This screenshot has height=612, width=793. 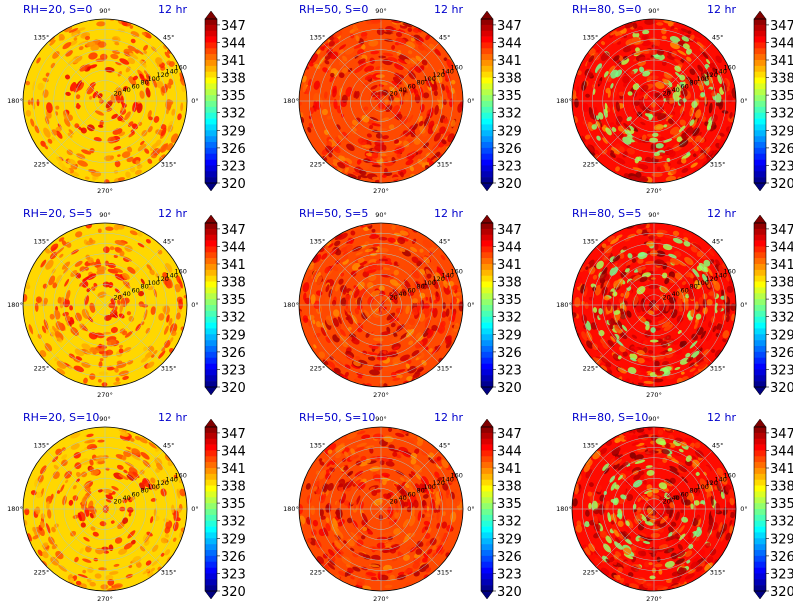 What do you see at coordinates (318, 369) in the screenshot?
I see `angle-tick-label: 225°` at bounding box center [318, 369].